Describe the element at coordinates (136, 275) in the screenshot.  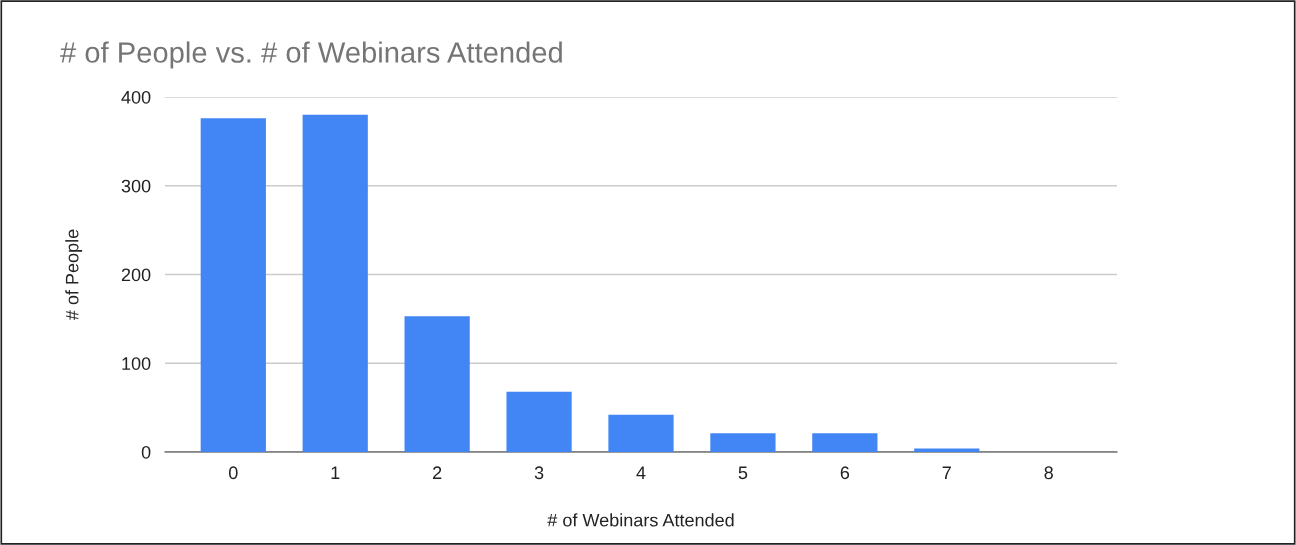
I see `y-tick-label: 200` at that location.